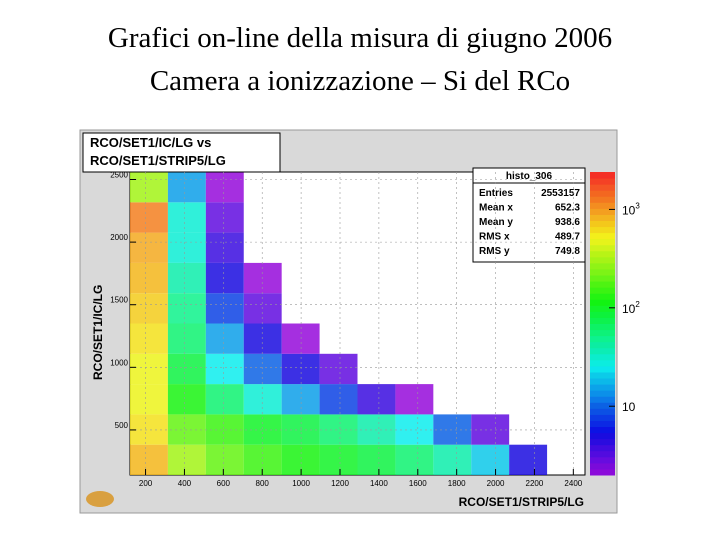  I want to click on stats-label: RMS y, so click(494, 251).